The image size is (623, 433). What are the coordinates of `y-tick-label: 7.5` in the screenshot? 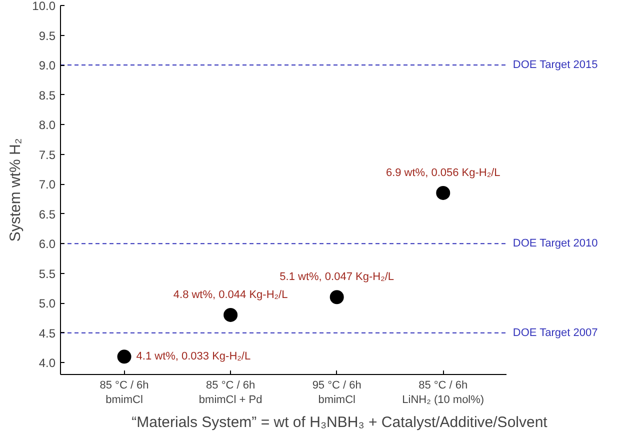 It's located at (47, 155).